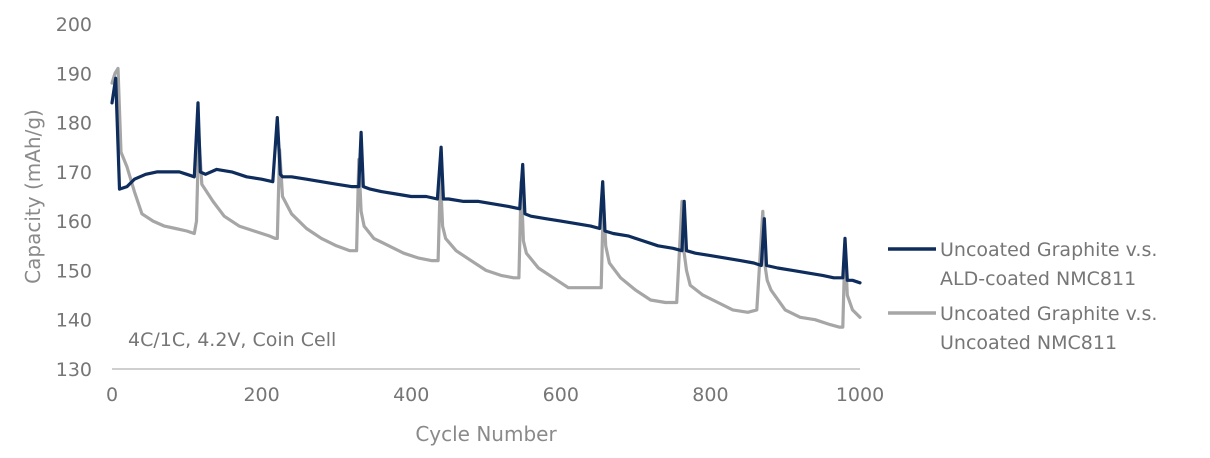 The image size is (1210, 458). I want to click on condition-annotation: 4C/1C, 4.2V, Coin Cell, so click(232, 340).